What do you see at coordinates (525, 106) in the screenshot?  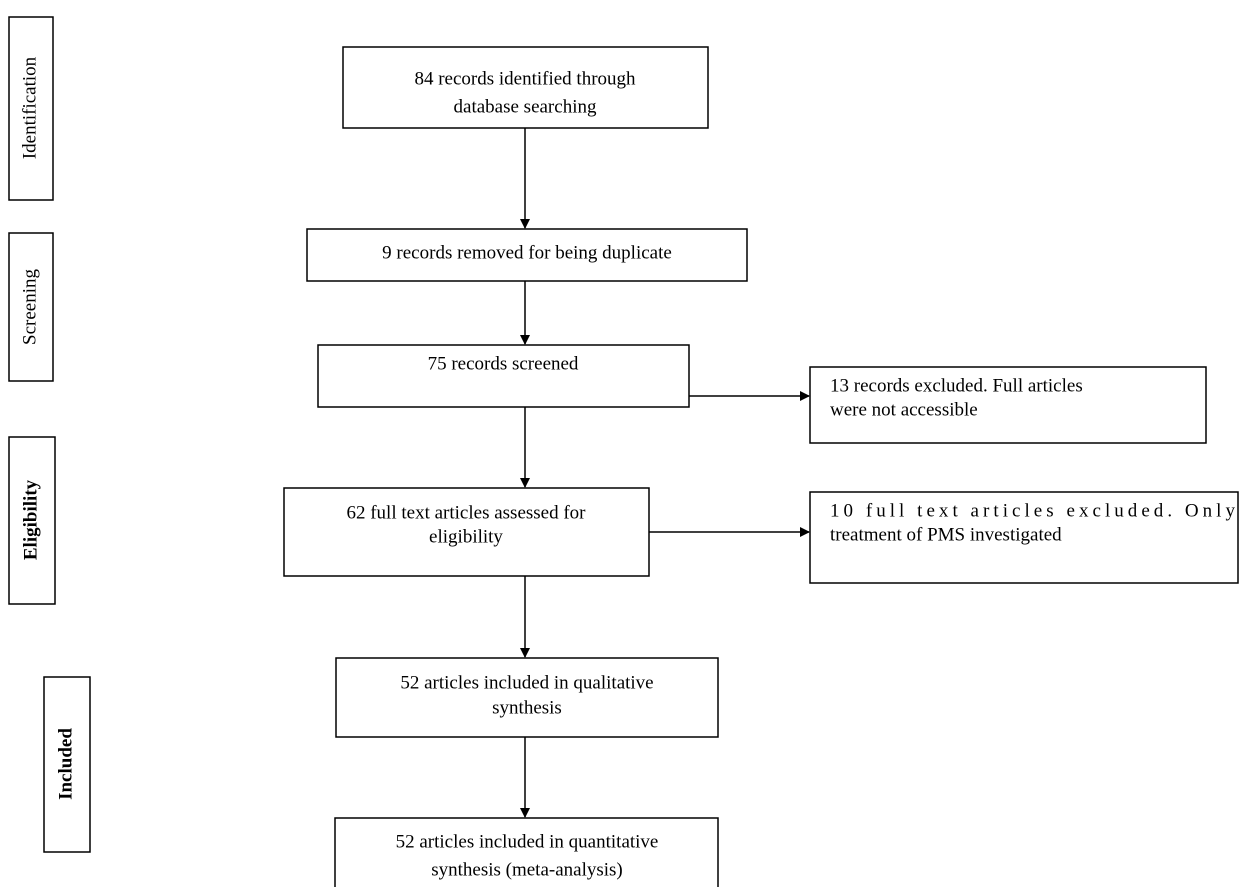 I see `node-text: database searching` at bounding box center [525, 106].